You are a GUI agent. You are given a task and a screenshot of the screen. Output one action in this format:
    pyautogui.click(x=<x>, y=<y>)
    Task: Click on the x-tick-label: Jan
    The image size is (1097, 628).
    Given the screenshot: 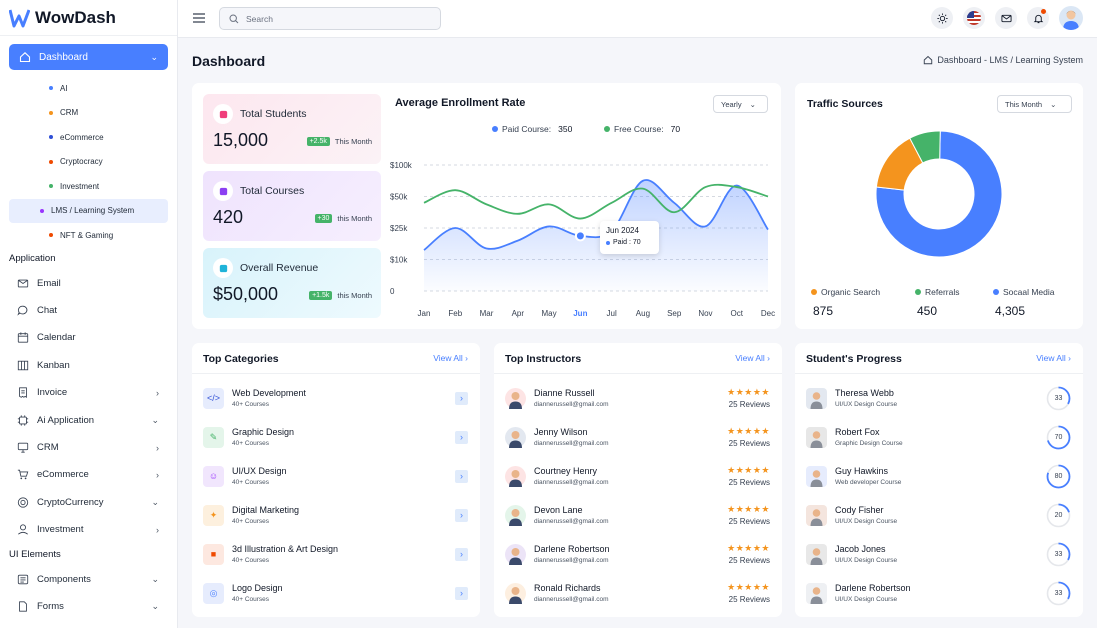 What is the action you would take?
    pyautogui.click(x=424, y=313)
    